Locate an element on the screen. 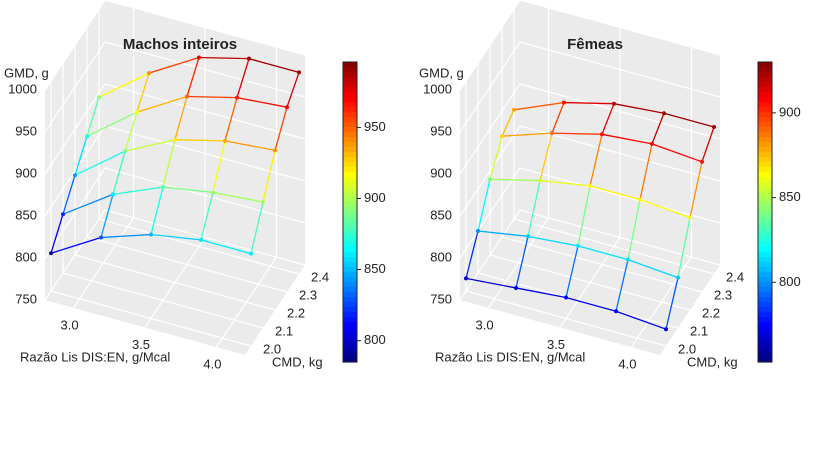 This screenshot has height=462, width=820. z-tick-label: 800 is located at coordinates (26, 256).